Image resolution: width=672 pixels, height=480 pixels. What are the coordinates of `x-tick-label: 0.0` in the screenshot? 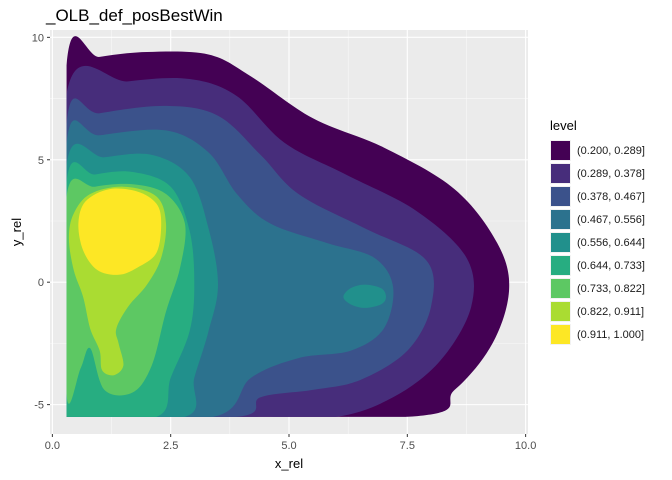 It's located at (52, 446).